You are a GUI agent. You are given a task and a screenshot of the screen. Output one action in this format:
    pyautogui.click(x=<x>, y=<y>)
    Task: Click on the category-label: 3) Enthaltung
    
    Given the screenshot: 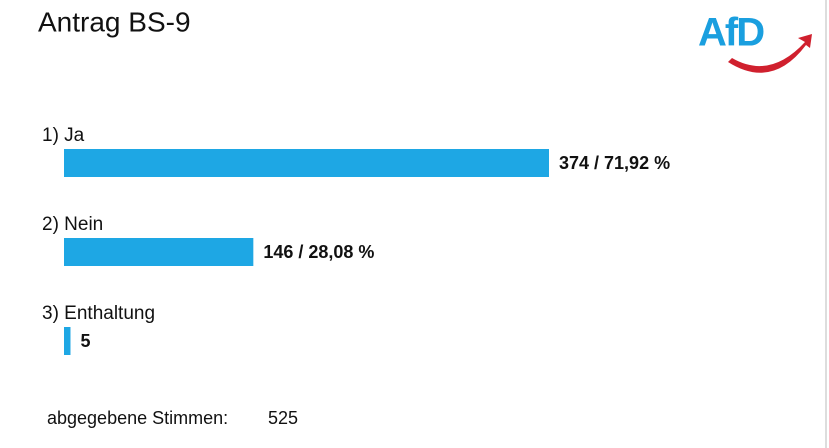 What is the action you would take?
    pyautogui.click(x=98, y=313)
    